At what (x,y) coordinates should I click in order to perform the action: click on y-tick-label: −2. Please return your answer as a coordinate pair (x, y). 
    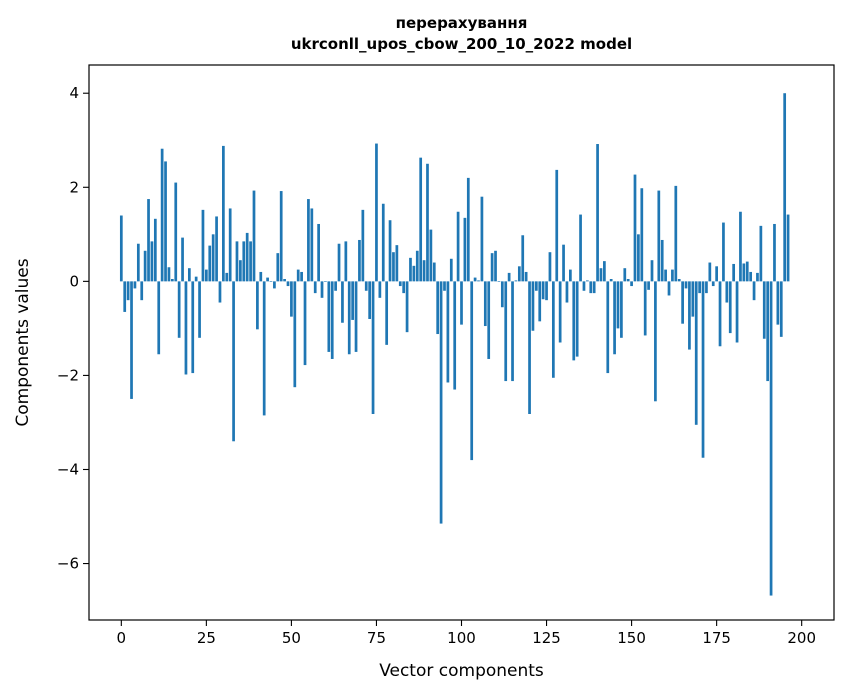
    Looking at the image, I should click on (68, 375).